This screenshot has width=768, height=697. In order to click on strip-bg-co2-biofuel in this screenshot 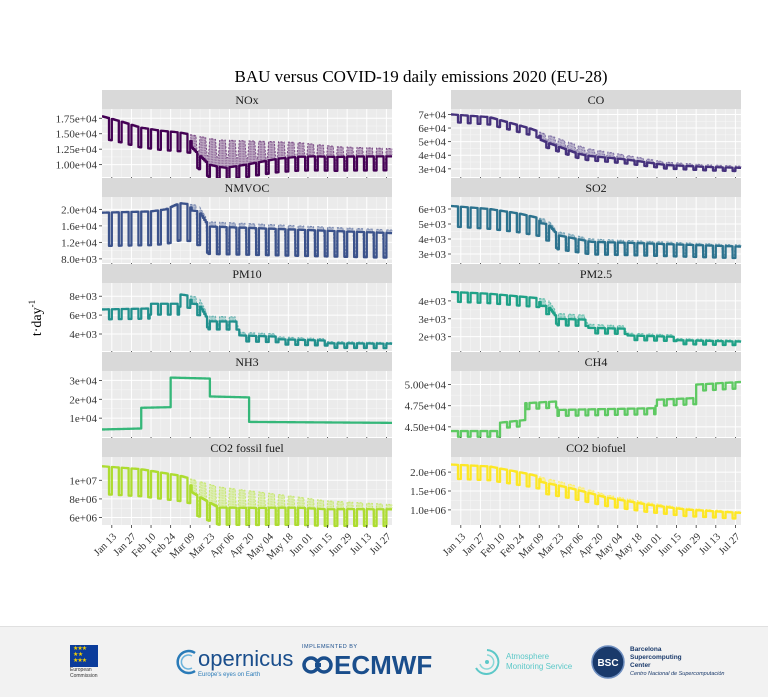, I will do `click(596, 447)`.